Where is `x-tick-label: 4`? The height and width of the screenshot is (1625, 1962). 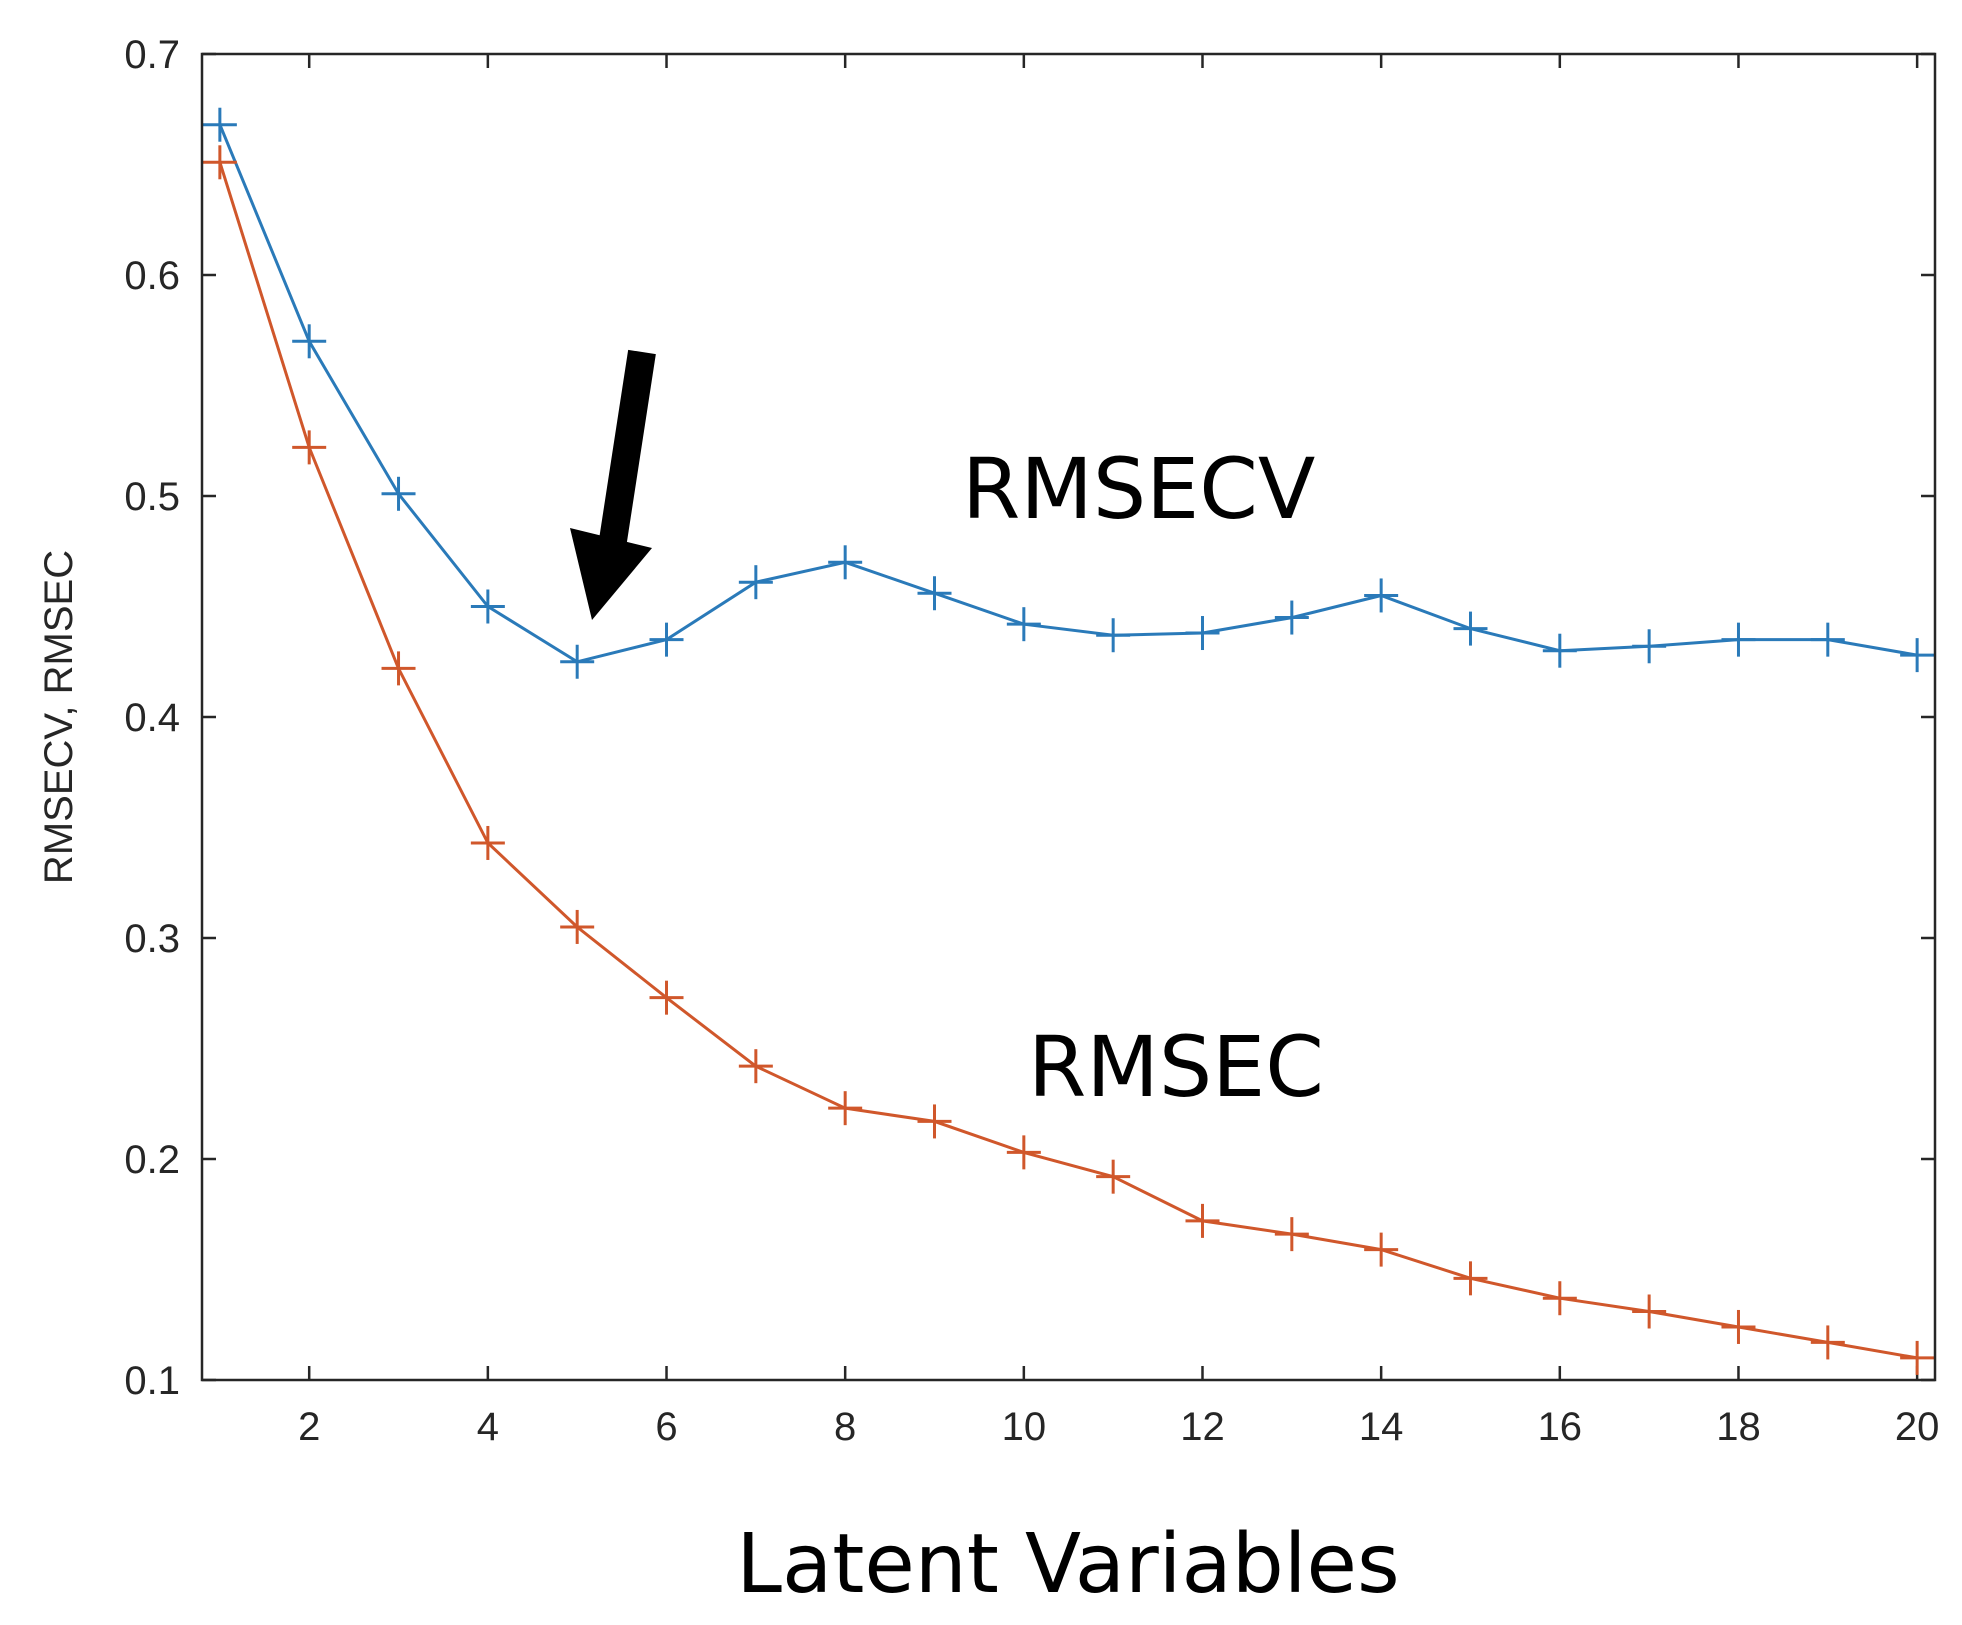 x-tick-label: 4 is located at coordinates (488, 1427).